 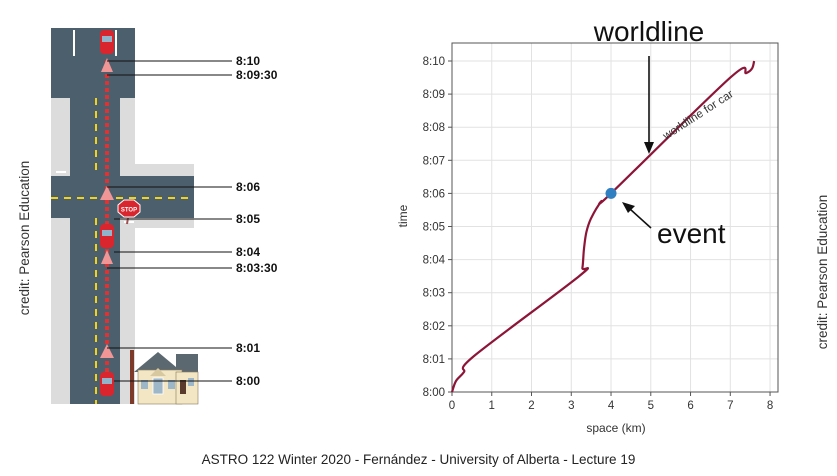 I want to click on car-icon-top, so click(x=107, y=42).